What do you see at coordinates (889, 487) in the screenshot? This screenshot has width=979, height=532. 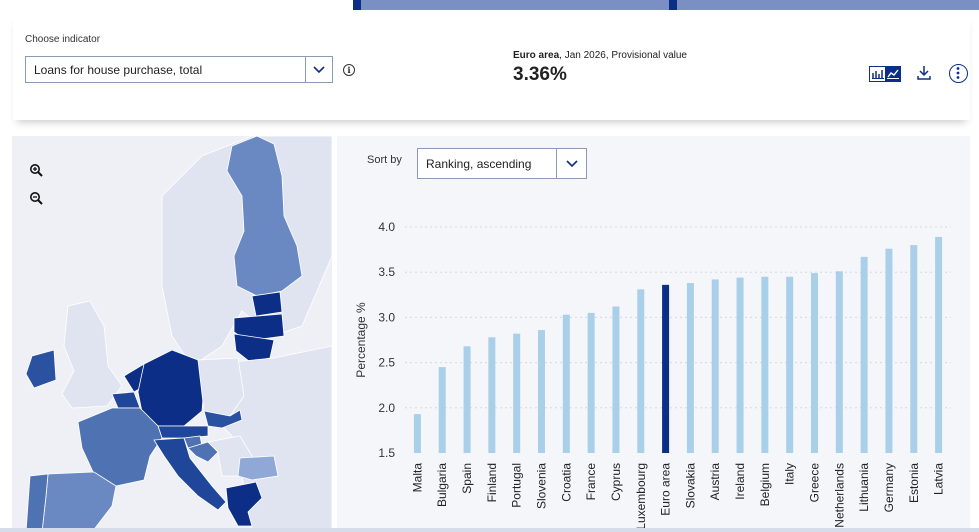 I see `x-tick-label: Germany` at bounding box center [889, 487].